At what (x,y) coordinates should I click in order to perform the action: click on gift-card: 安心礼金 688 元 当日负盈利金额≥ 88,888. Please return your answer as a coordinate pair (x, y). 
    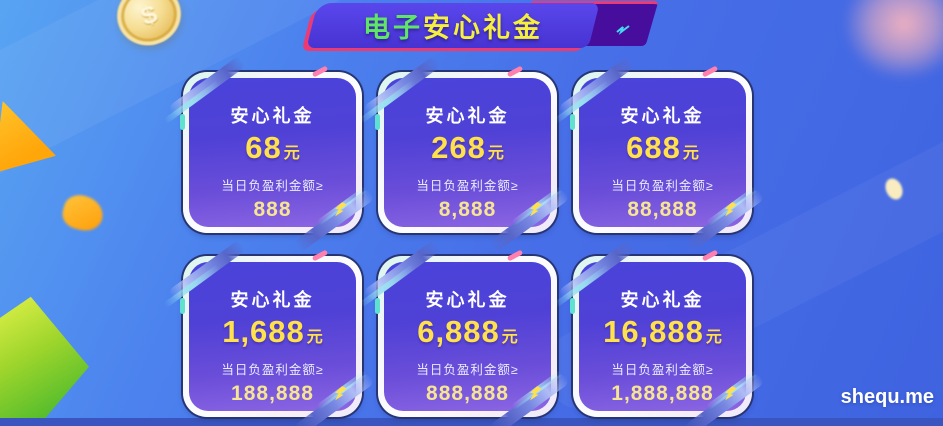
    Looking at the image, I should click on (659, 154).